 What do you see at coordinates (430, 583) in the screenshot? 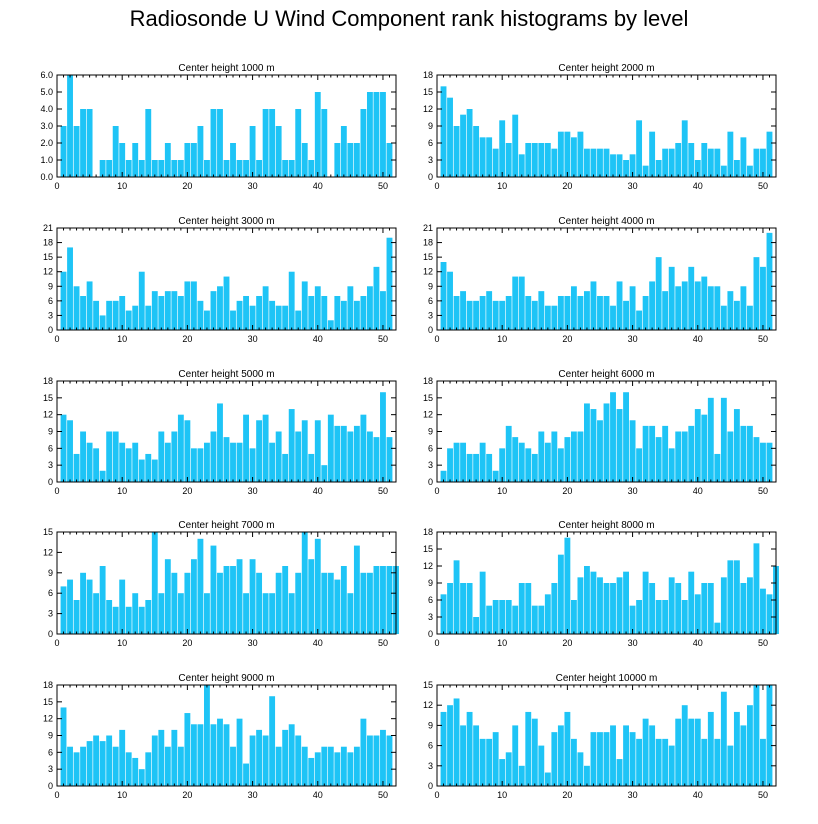
I see `y-tick-label: 9` at bounding box center [430, 583].